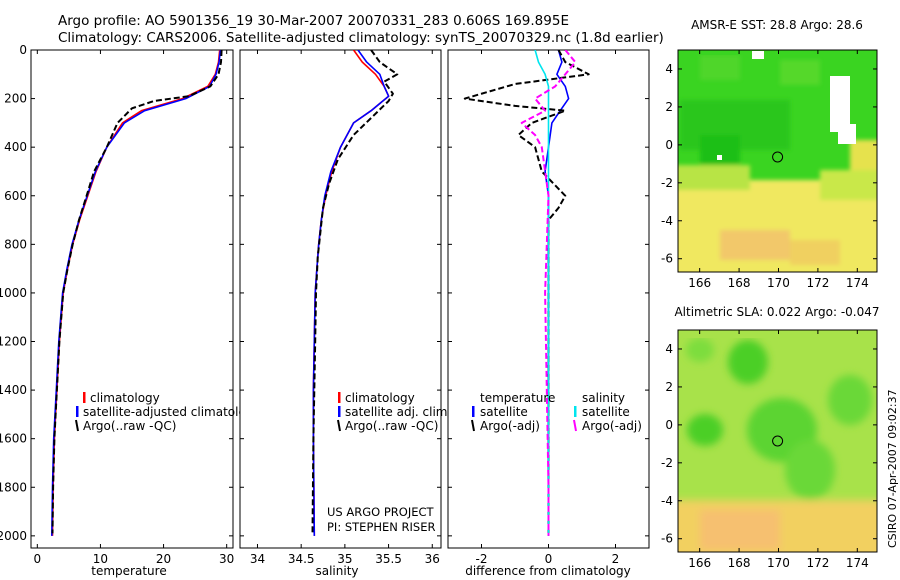  I want to click on sst-map-panel: AMSR-E SST: 28.8 Argo: 28.6 166 168 1, so click(769, 154).